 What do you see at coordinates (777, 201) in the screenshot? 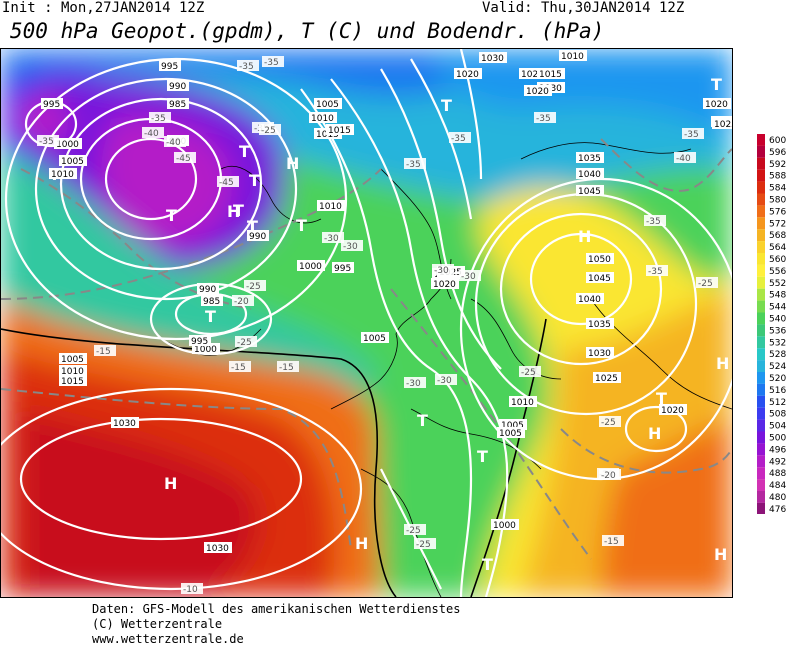
I see `legend-value-label: 580` at bounding box center [777, 201].